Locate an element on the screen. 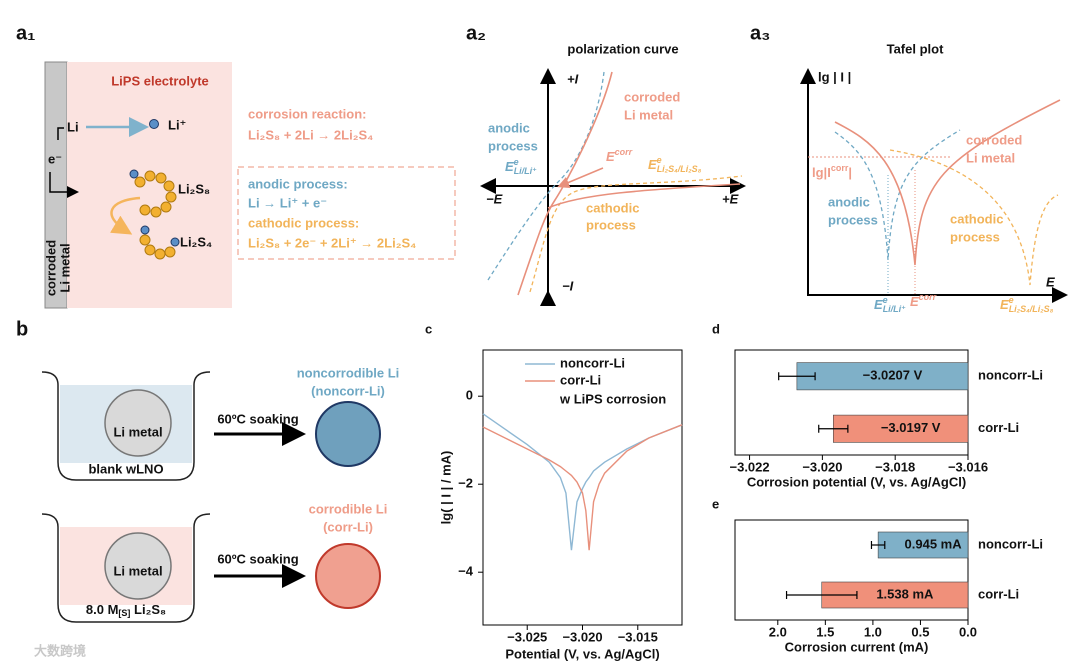  panel-label: b is located at coordinates (22, 329).